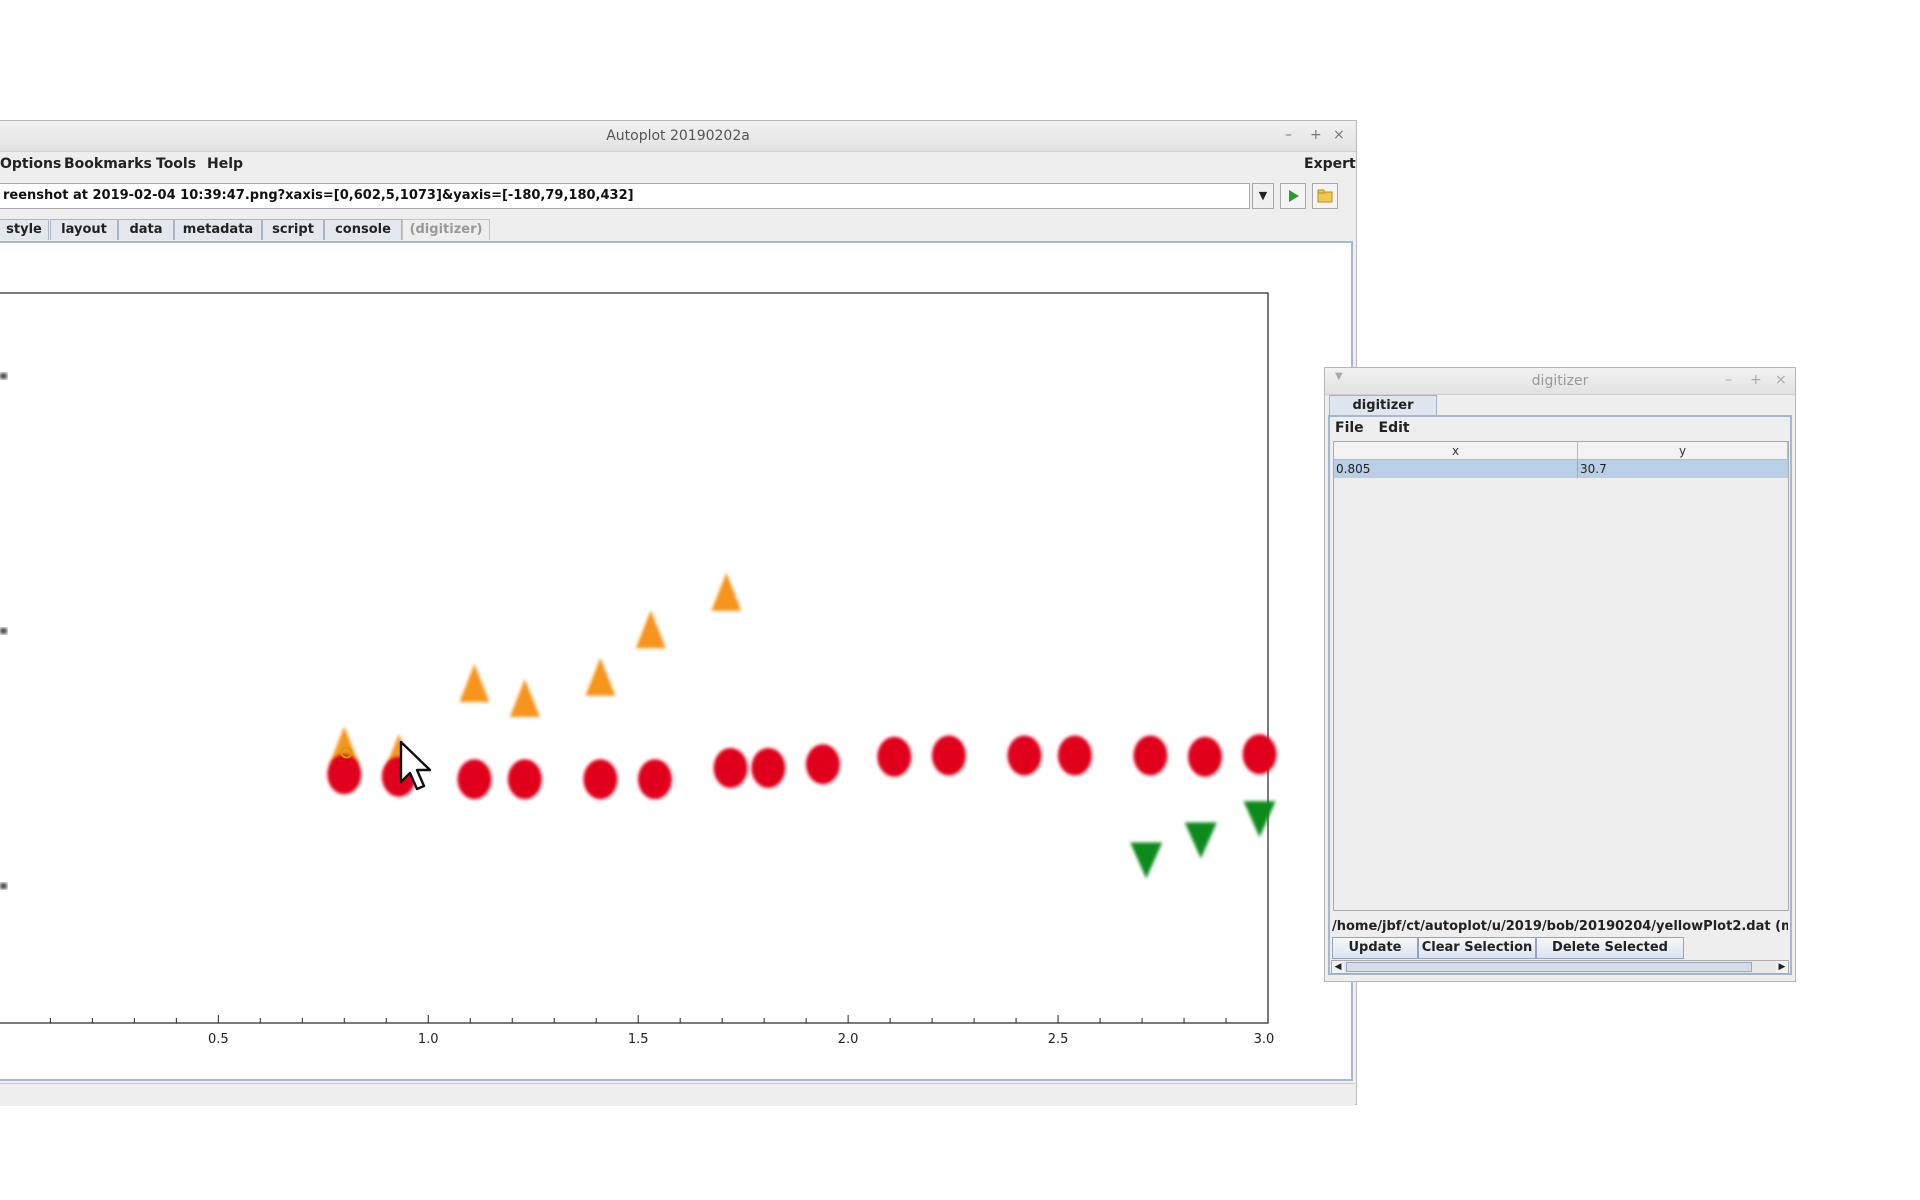  What do you see at coordinates (677, 1094) in the screenshot?
I see `status-bar` at bounding box center [677, 1094].